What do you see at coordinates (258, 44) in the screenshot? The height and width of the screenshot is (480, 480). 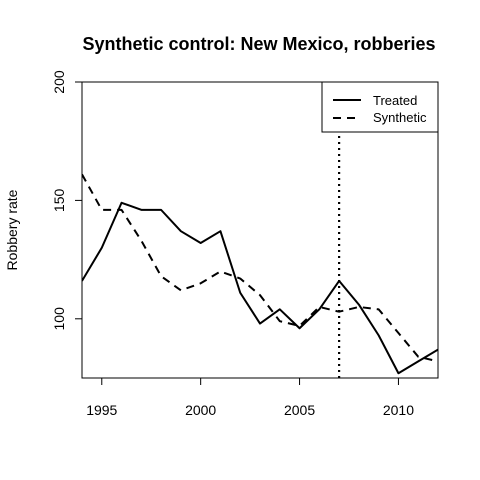 I see `chart-title: Synthetic control: New Mexico, robberies` at bounding box center [258, 44].